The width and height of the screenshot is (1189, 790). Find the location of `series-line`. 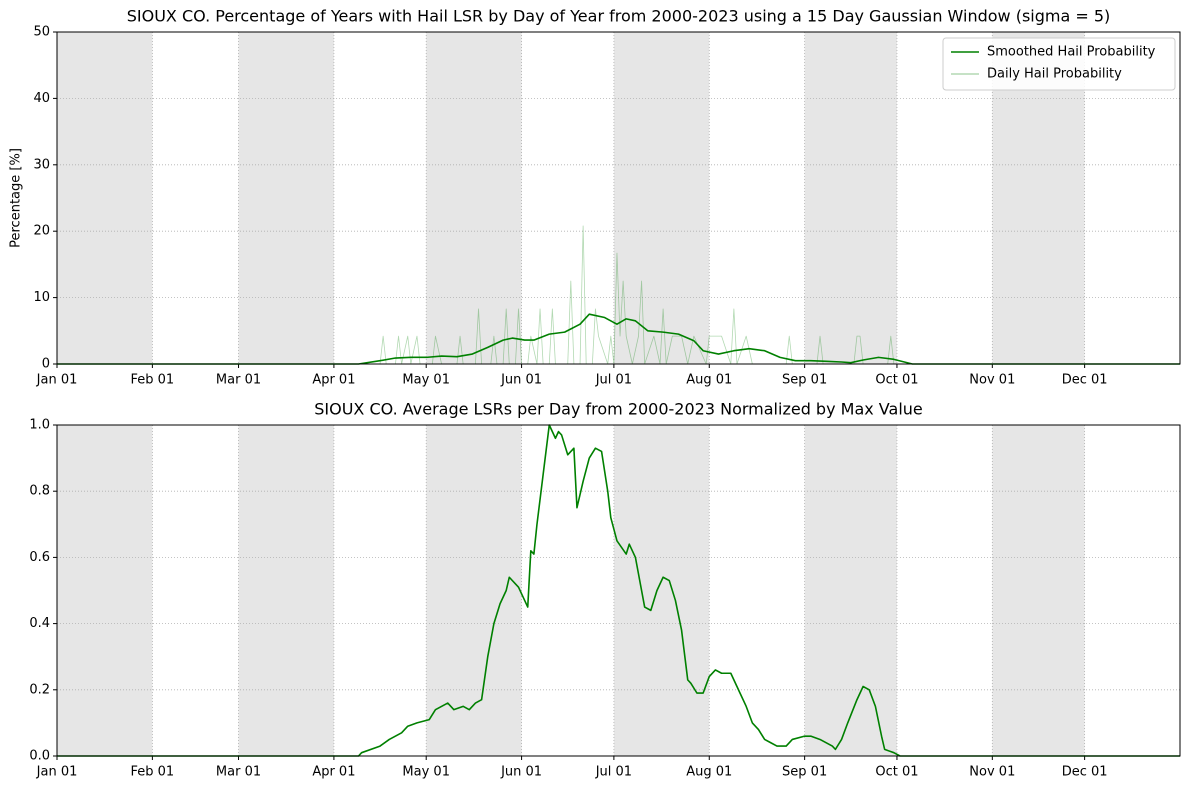

series-line is located at coordinates (618, 339).